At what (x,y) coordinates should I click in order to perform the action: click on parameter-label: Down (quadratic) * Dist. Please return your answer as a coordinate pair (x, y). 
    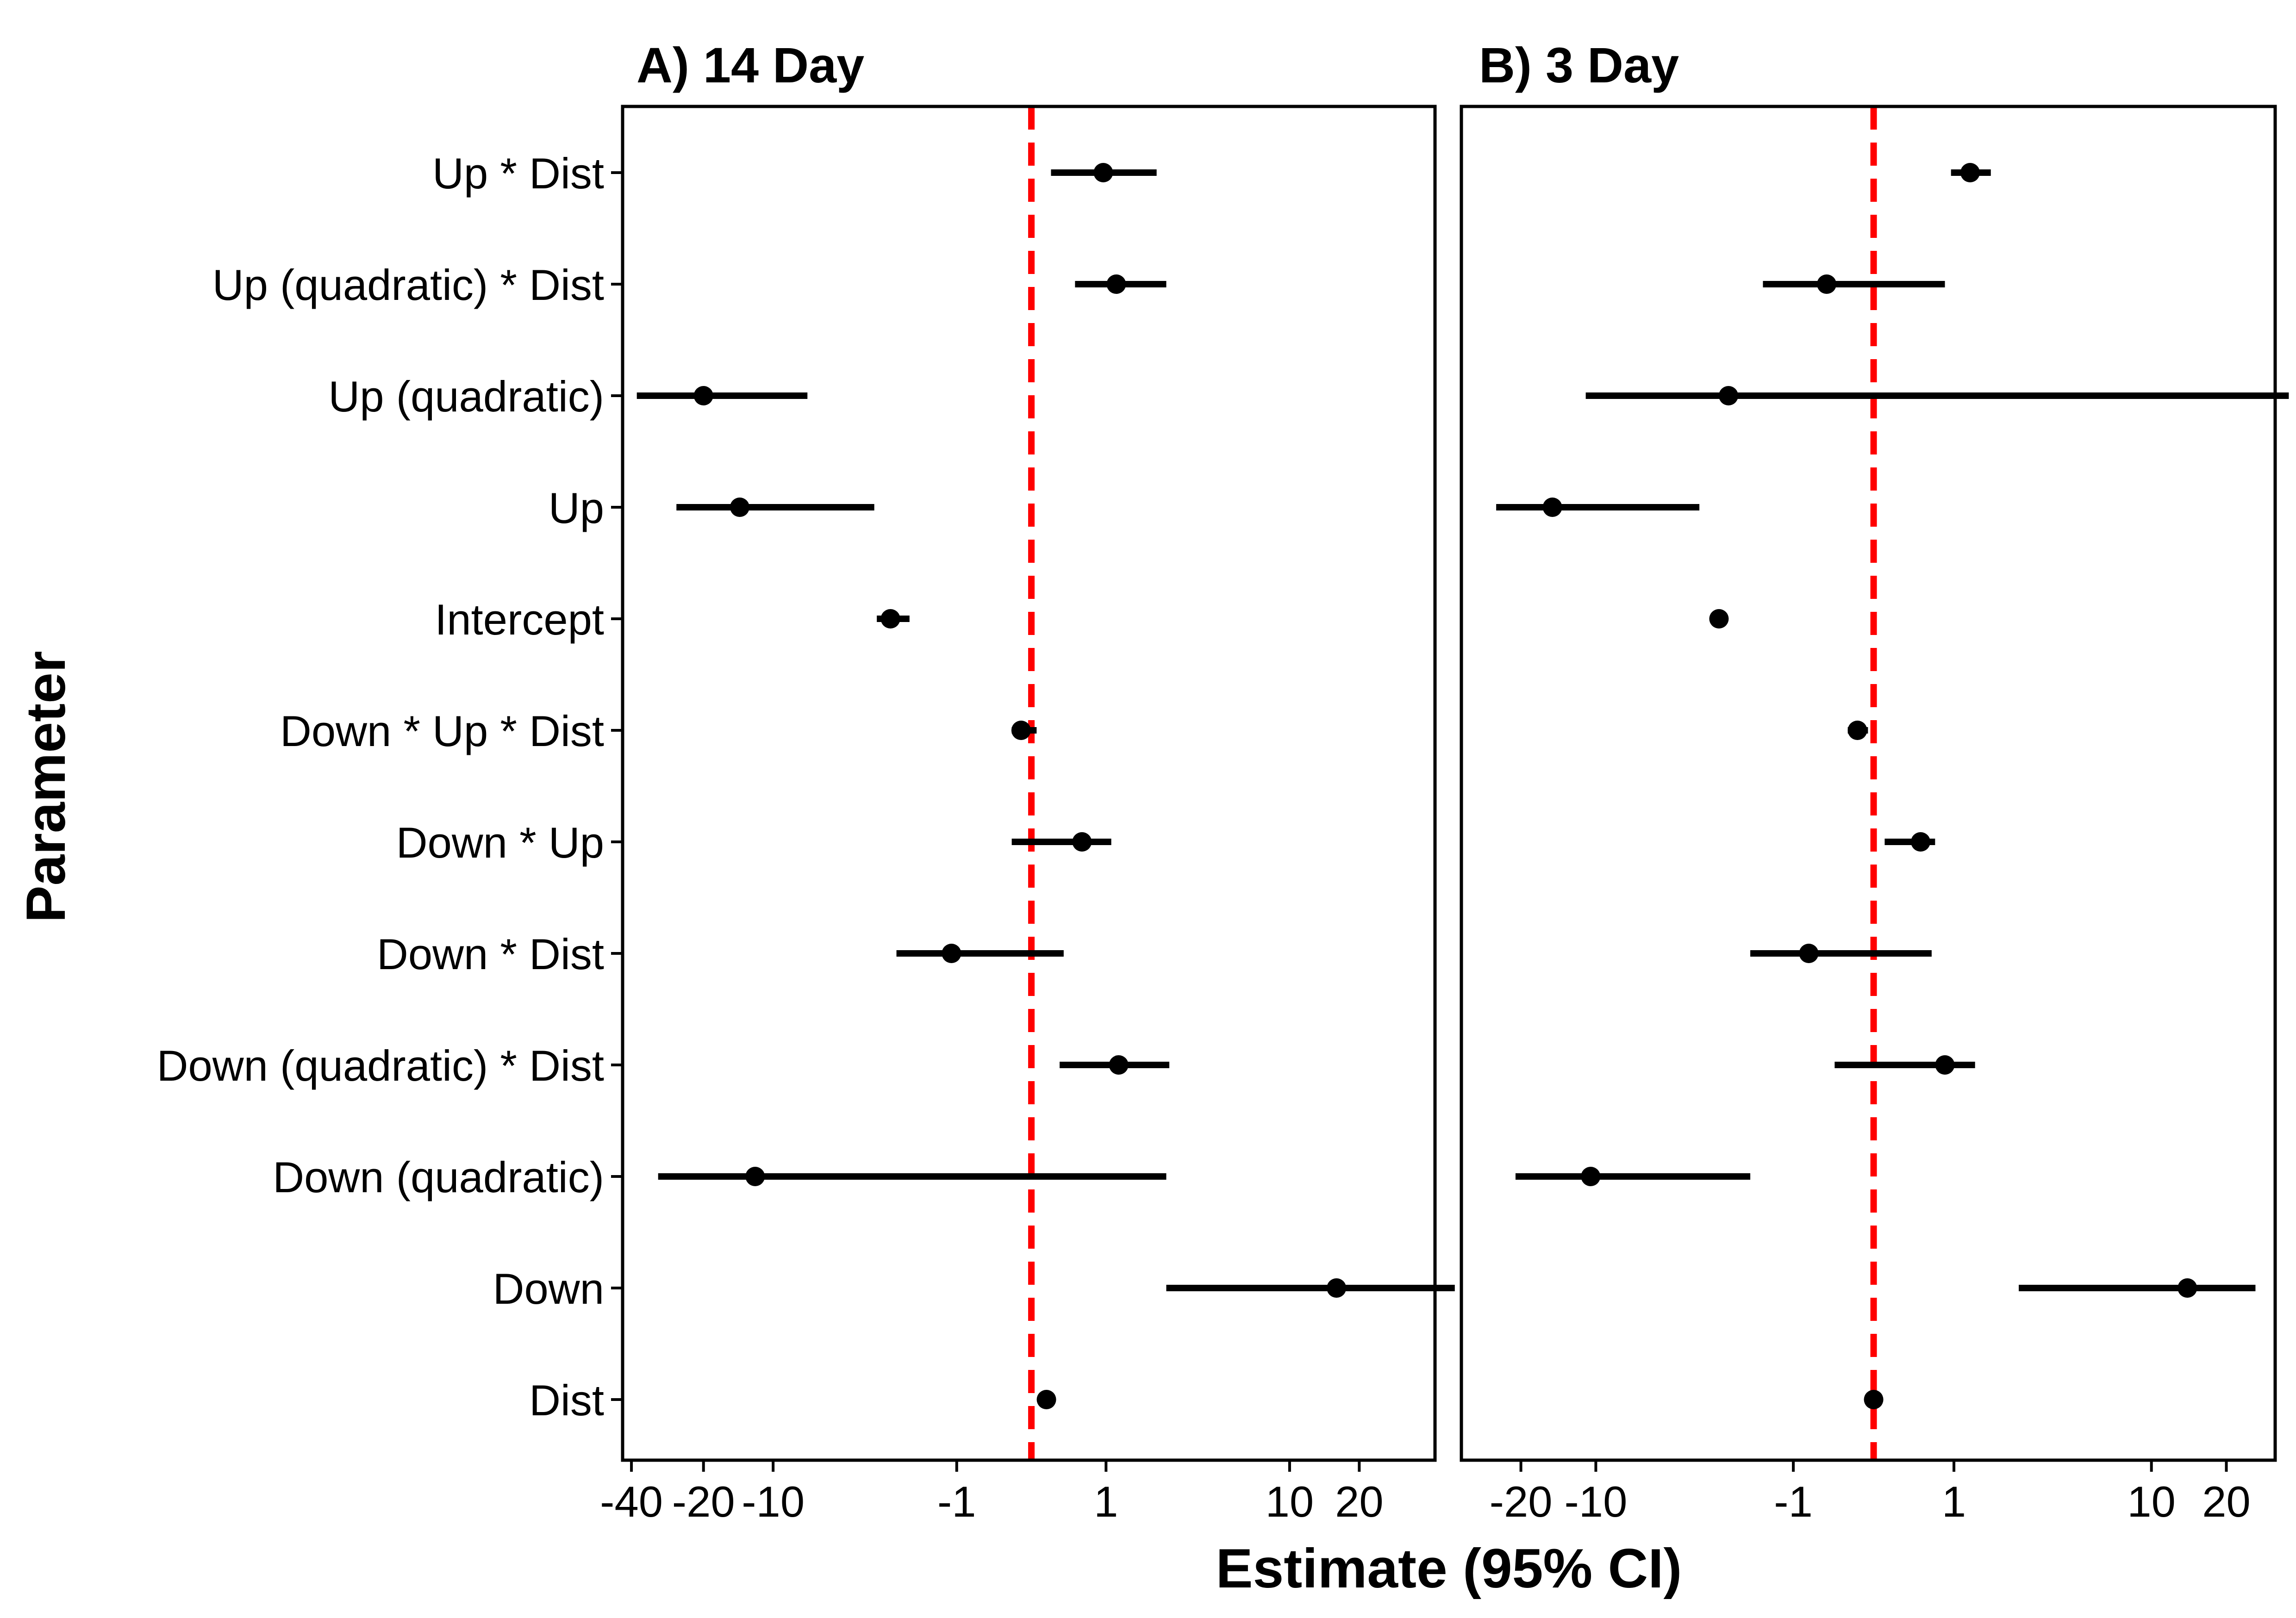
    Looking at the image, I should click on (380, 1065).